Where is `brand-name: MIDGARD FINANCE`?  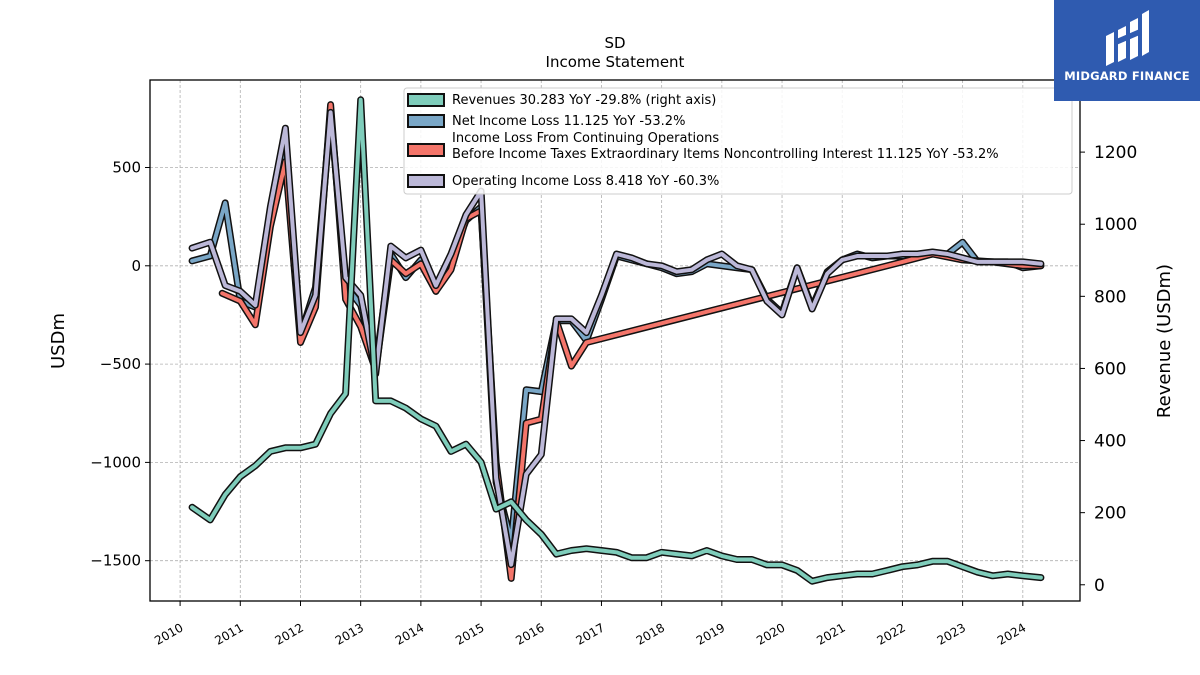 brand-name: MIDGARD FINANCE is located at coordinates (1127, 76).